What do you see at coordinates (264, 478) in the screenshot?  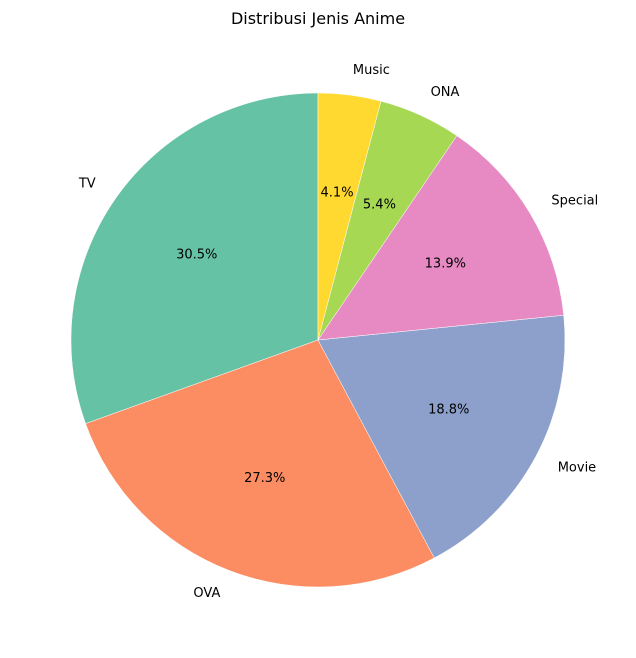 I see `slice-percent-ova: 27.3%` at bounding box center [264, 478].